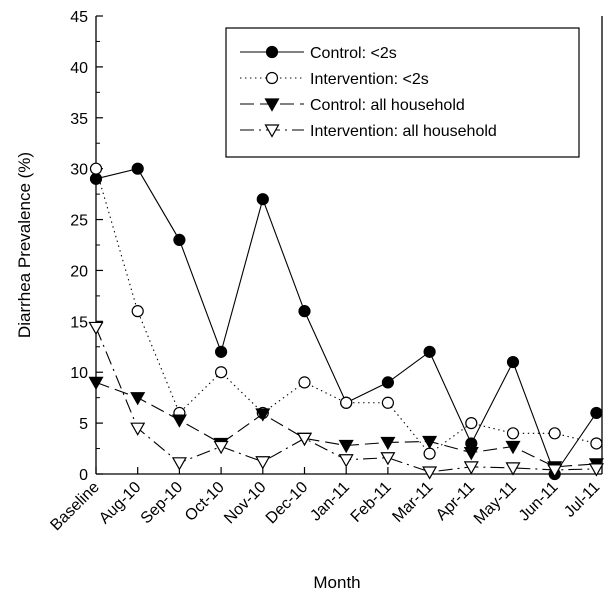  Describe the element at coordinates (83, 424) in the screenshot. I see `y-tick-label: 5` at that location.